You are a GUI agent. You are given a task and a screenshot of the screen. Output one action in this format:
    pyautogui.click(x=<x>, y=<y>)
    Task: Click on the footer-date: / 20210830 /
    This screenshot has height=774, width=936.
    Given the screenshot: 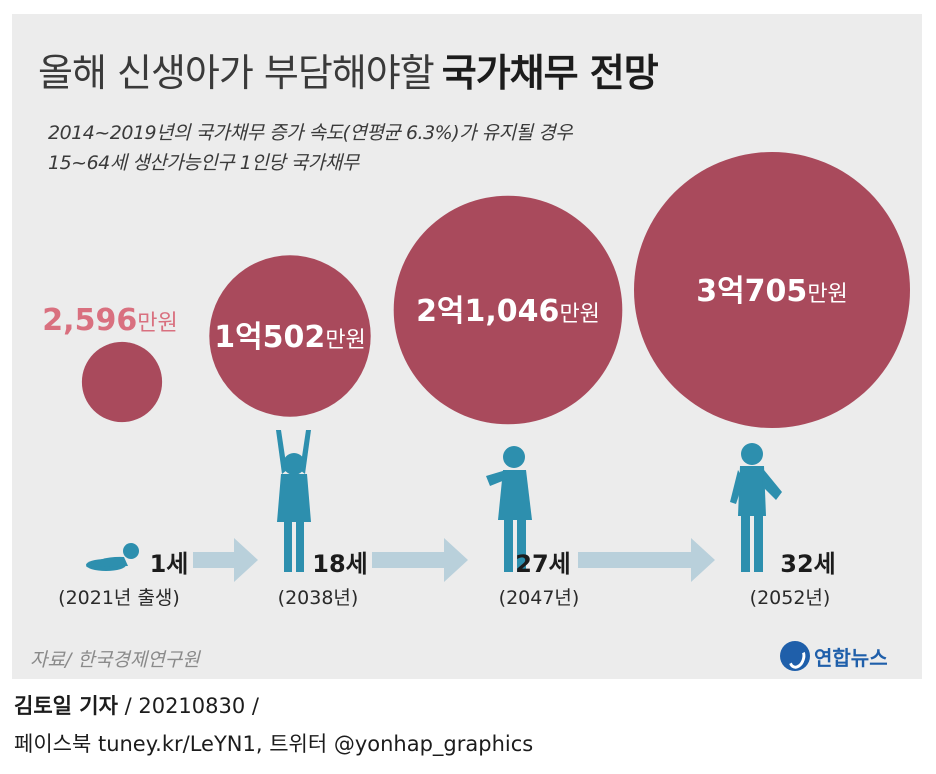 What is the action you would take?
    pyautogui.click(x=188, y=706)
    